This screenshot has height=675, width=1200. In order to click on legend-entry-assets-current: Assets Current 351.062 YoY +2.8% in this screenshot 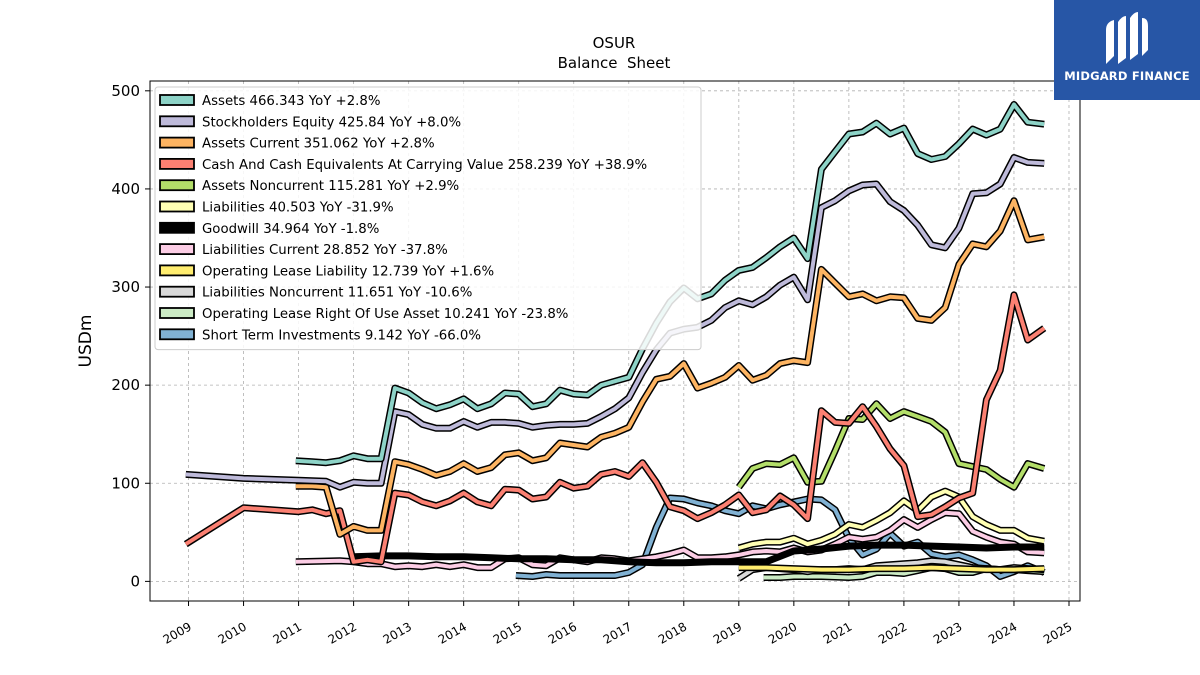, I will do `click(297, 144)`.